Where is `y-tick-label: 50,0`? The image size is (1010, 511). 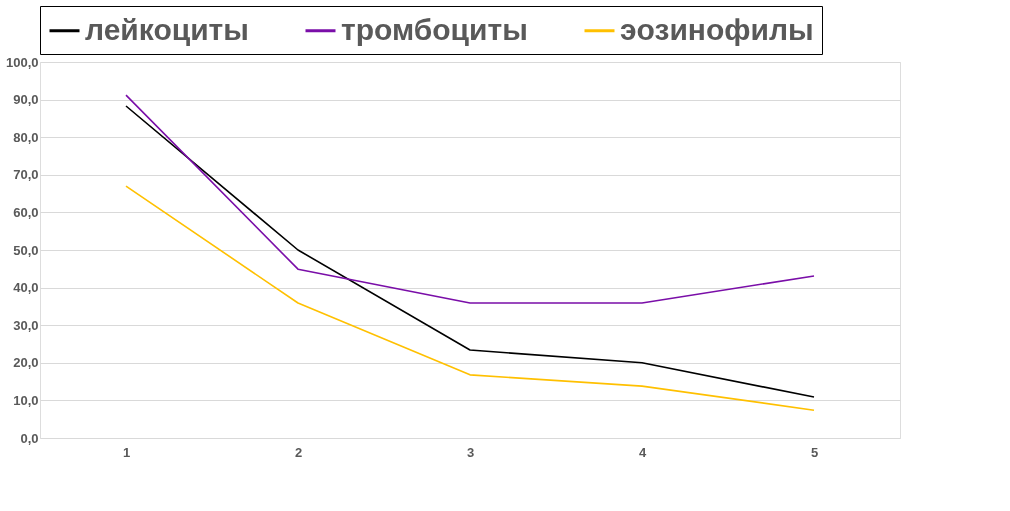
y-tick-label: 50,0 is located at coordinates (26, 250).